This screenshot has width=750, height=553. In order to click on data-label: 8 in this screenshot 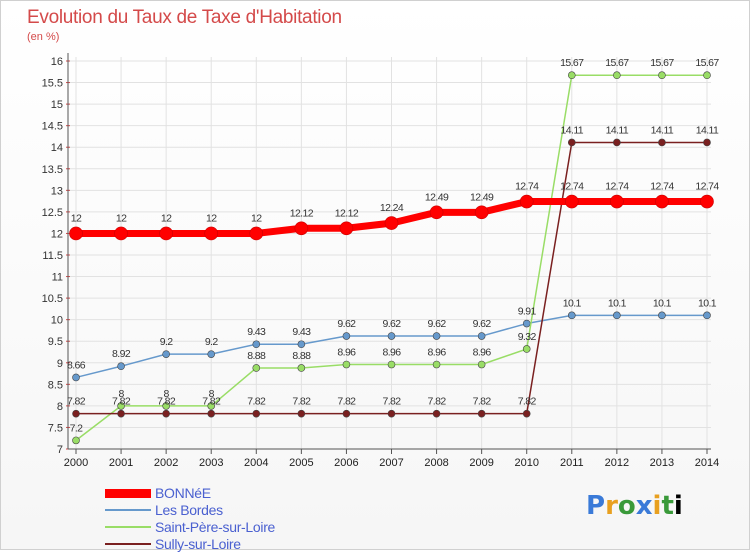, I will do `click(121, 394)`.